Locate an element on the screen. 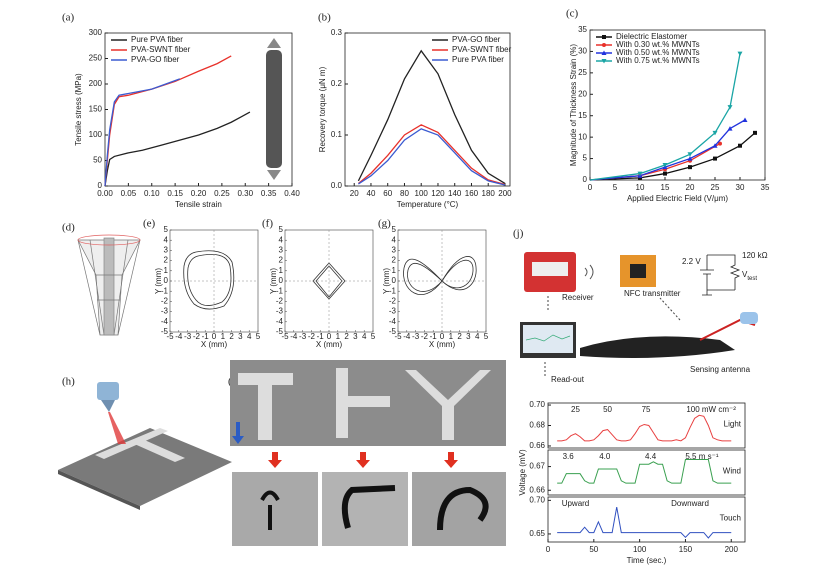 This screenshot has width=824, height=566. setup-label: Sensing antenna is located at coordinates (720, 369).